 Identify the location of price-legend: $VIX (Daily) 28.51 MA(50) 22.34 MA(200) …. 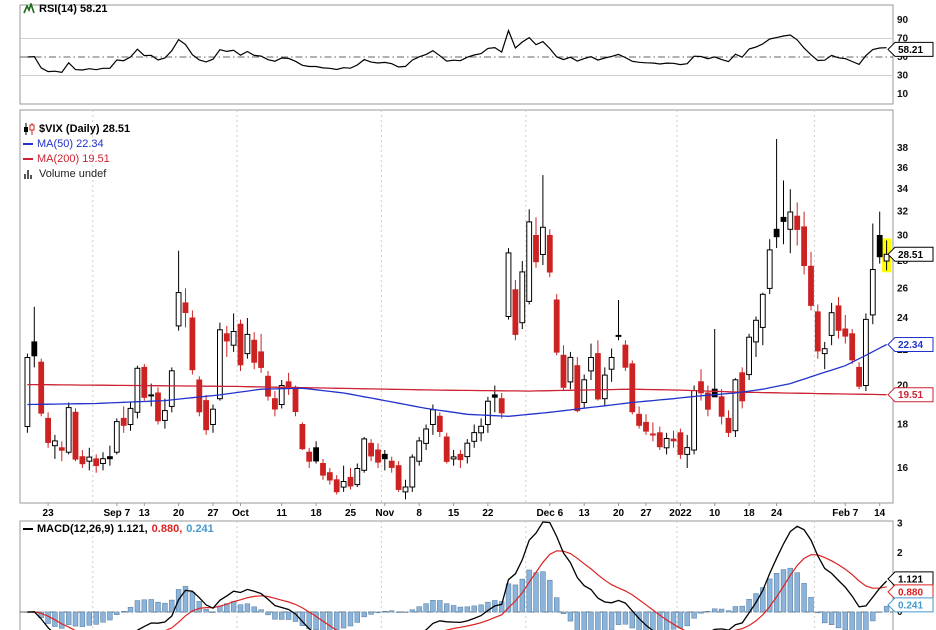
(76, 151).